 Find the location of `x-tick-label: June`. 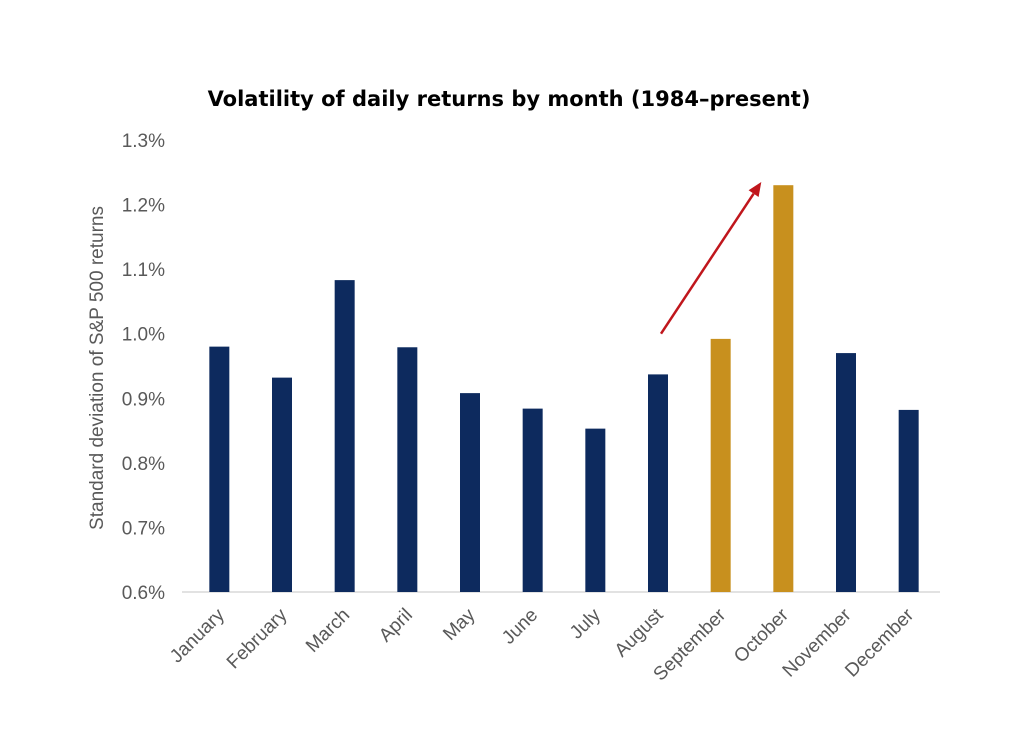

x-tick-label: June is located at coordinates (520, 627).